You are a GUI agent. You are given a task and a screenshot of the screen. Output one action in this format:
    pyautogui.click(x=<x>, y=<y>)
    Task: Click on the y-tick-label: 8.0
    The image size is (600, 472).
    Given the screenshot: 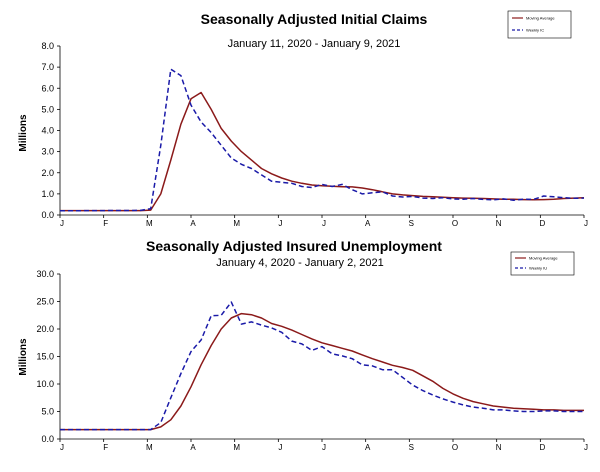 What is the action you would take?
    pyautogui.click(x=47, y=46)
    